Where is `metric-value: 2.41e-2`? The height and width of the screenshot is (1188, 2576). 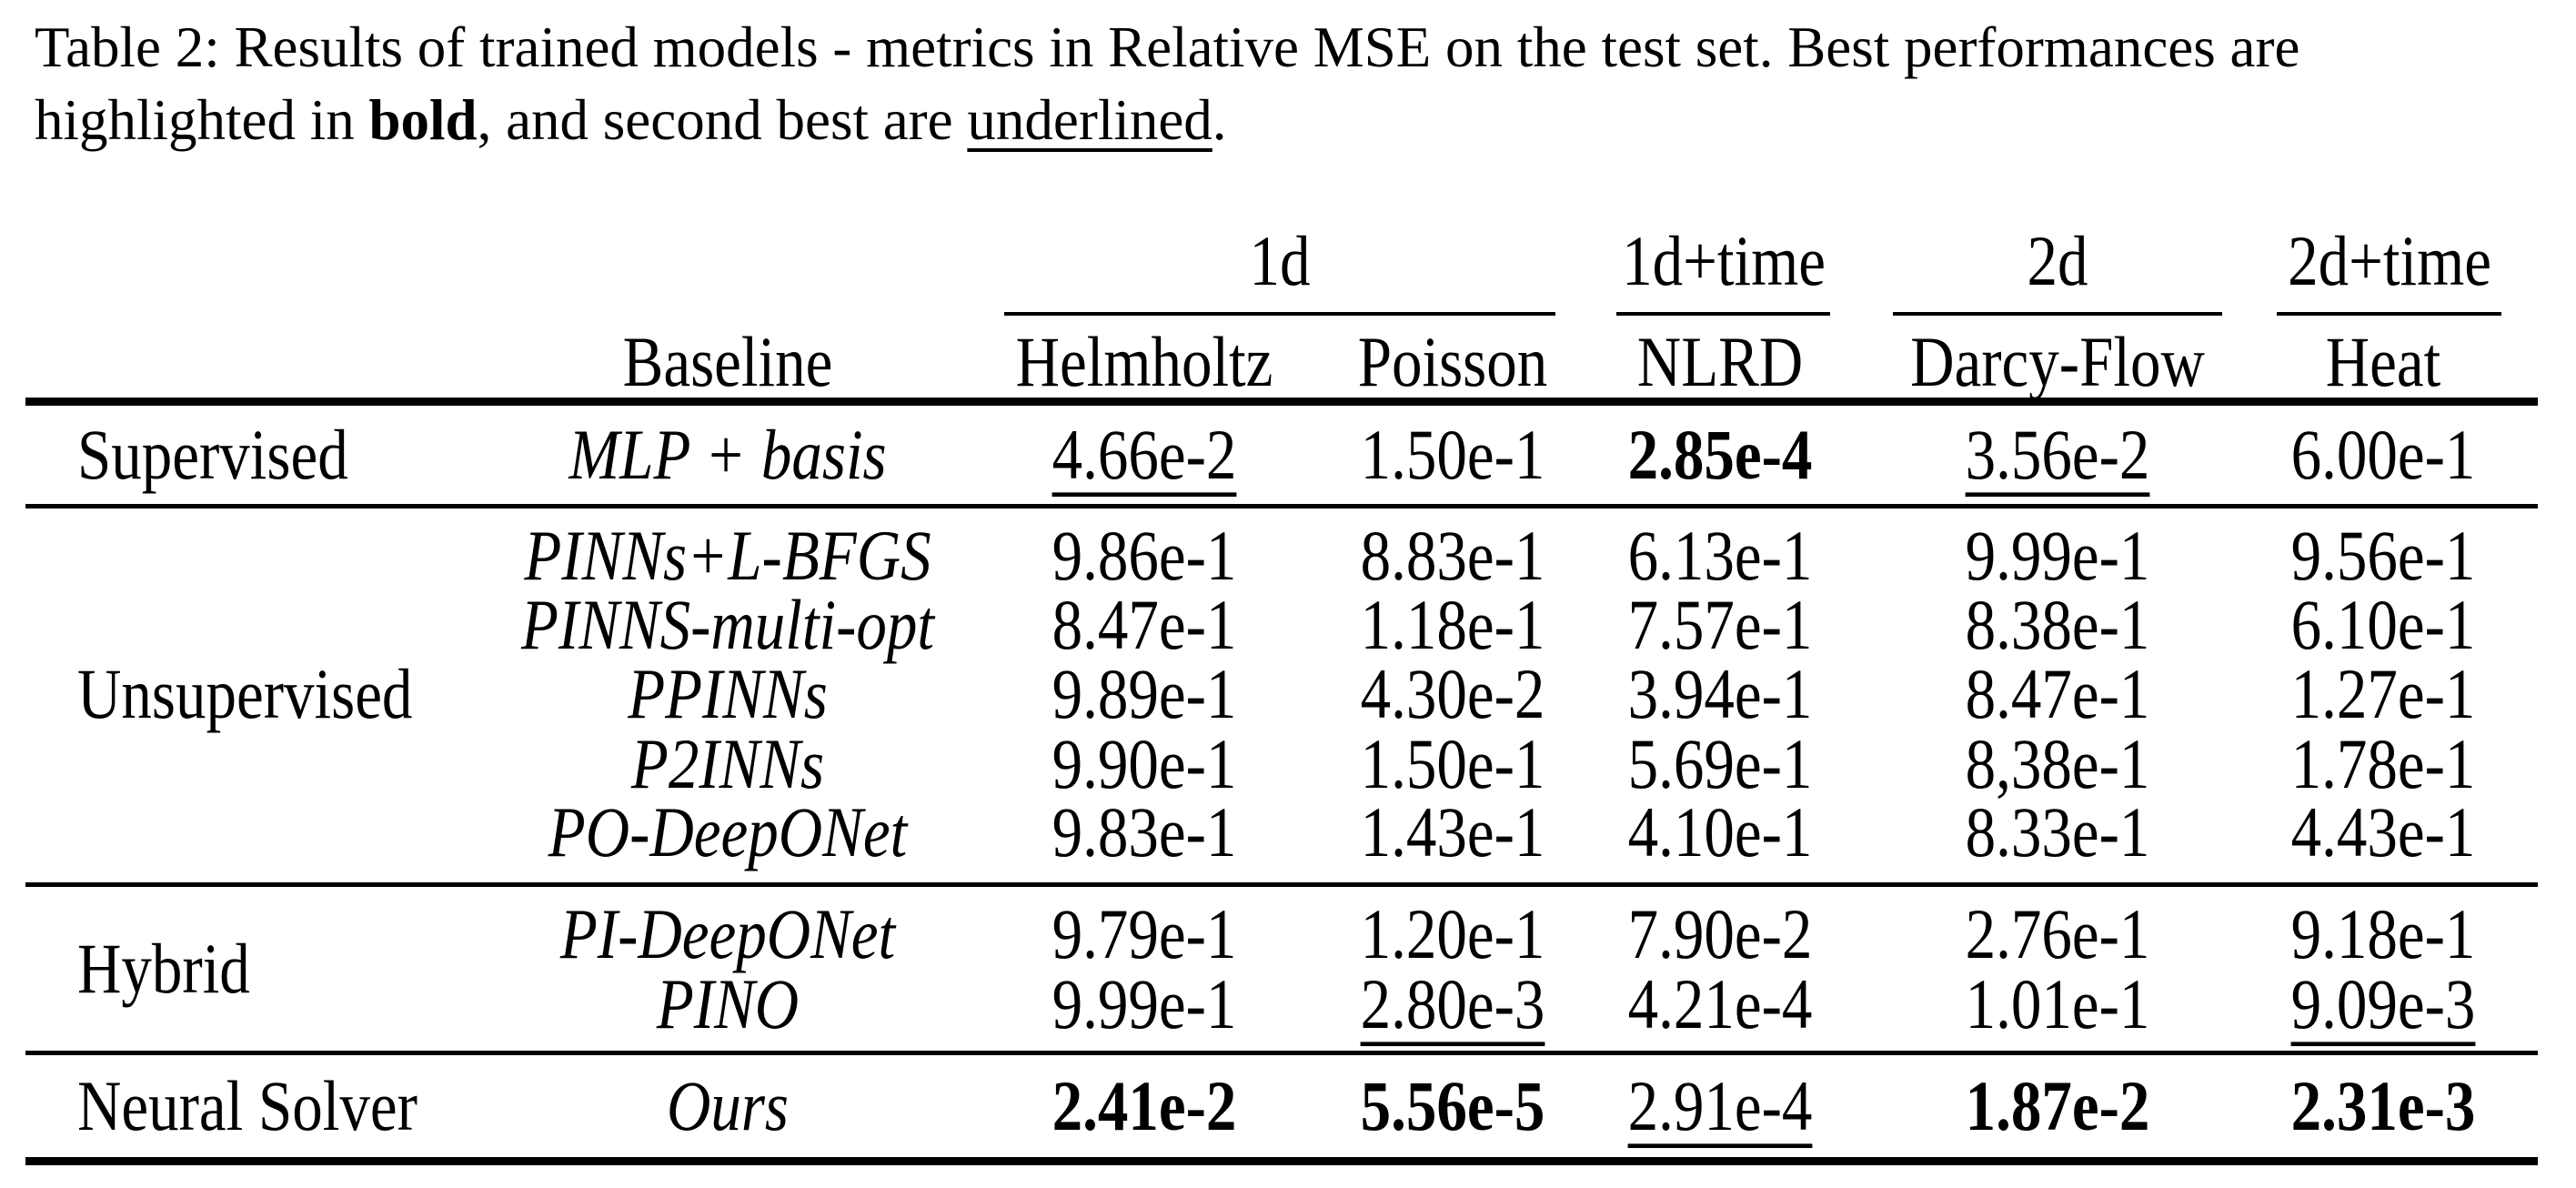 metric-value: 2.41e-2 is located at coordinates (1144, 1106).